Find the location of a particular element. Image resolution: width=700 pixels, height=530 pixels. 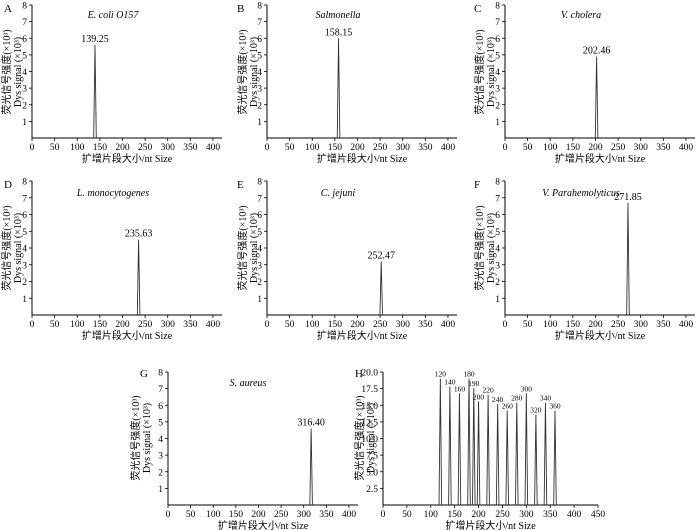

peak-label: 190 is located at coordinates (474, 383).